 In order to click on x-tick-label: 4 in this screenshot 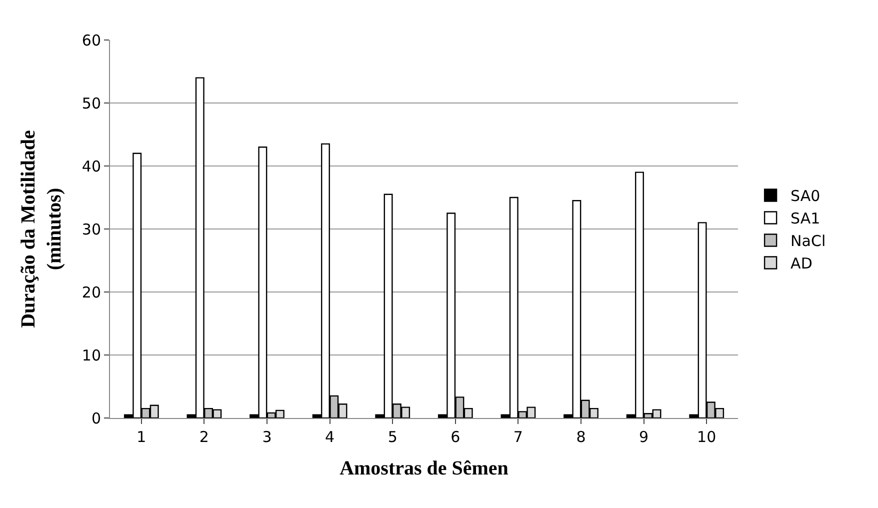, I will do `click(330, 437)`.